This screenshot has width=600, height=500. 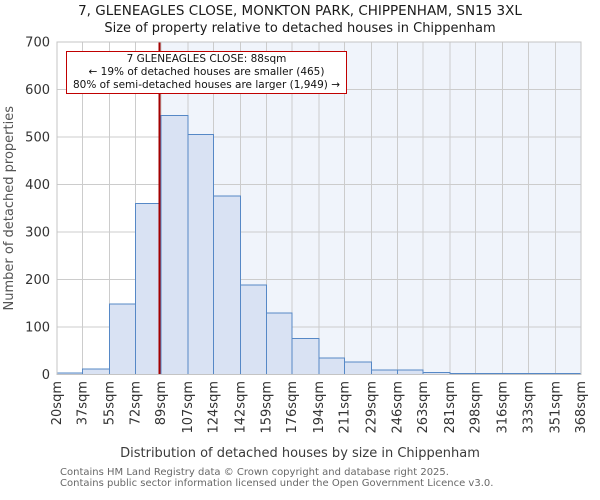 I want to click on x-tick-label: 89sqm, so click(x=161, y=403).